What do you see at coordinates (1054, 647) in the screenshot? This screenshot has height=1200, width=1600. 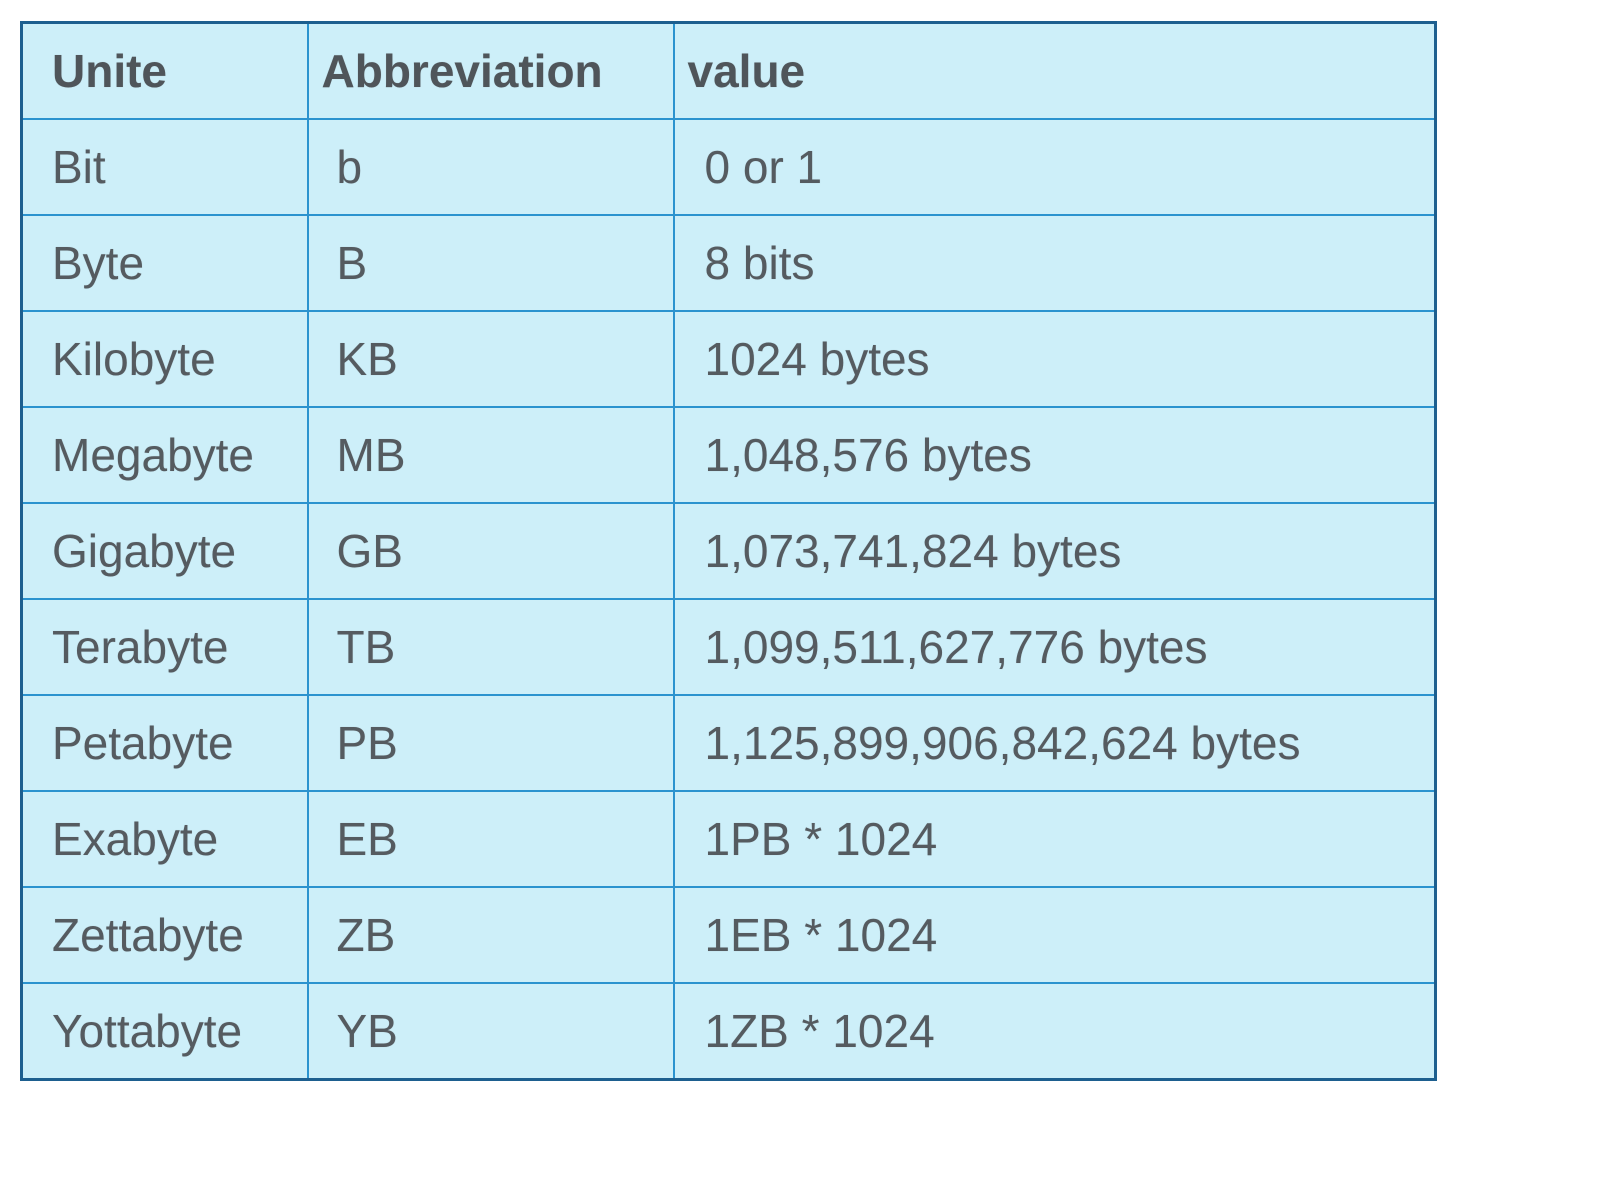 I see `table-cell: 1,099,511,627,776 bytes` at bounding box center [1054, 647].